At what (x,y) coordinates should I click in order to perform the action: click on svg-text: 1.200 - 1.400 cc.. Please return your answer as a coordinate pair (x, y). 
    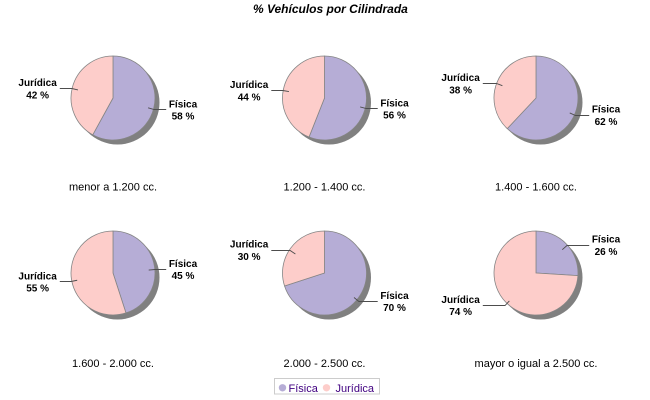
    Looking at the image, I should click on (325, 188).